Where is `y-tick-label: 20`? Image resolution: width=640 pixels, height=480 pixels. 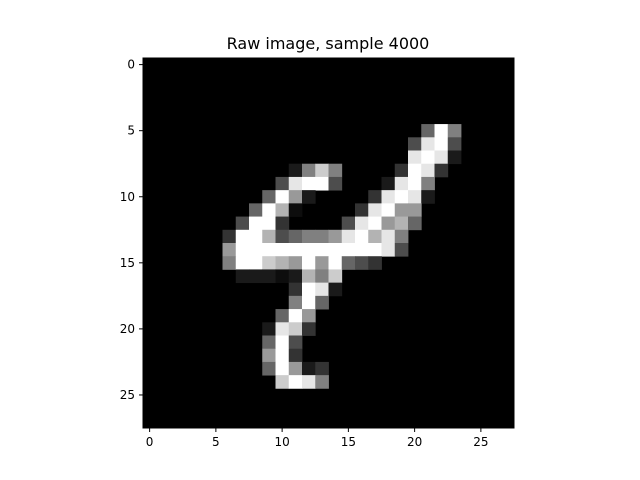 y-tick-label: 20 is located at coordinates (127, 329).